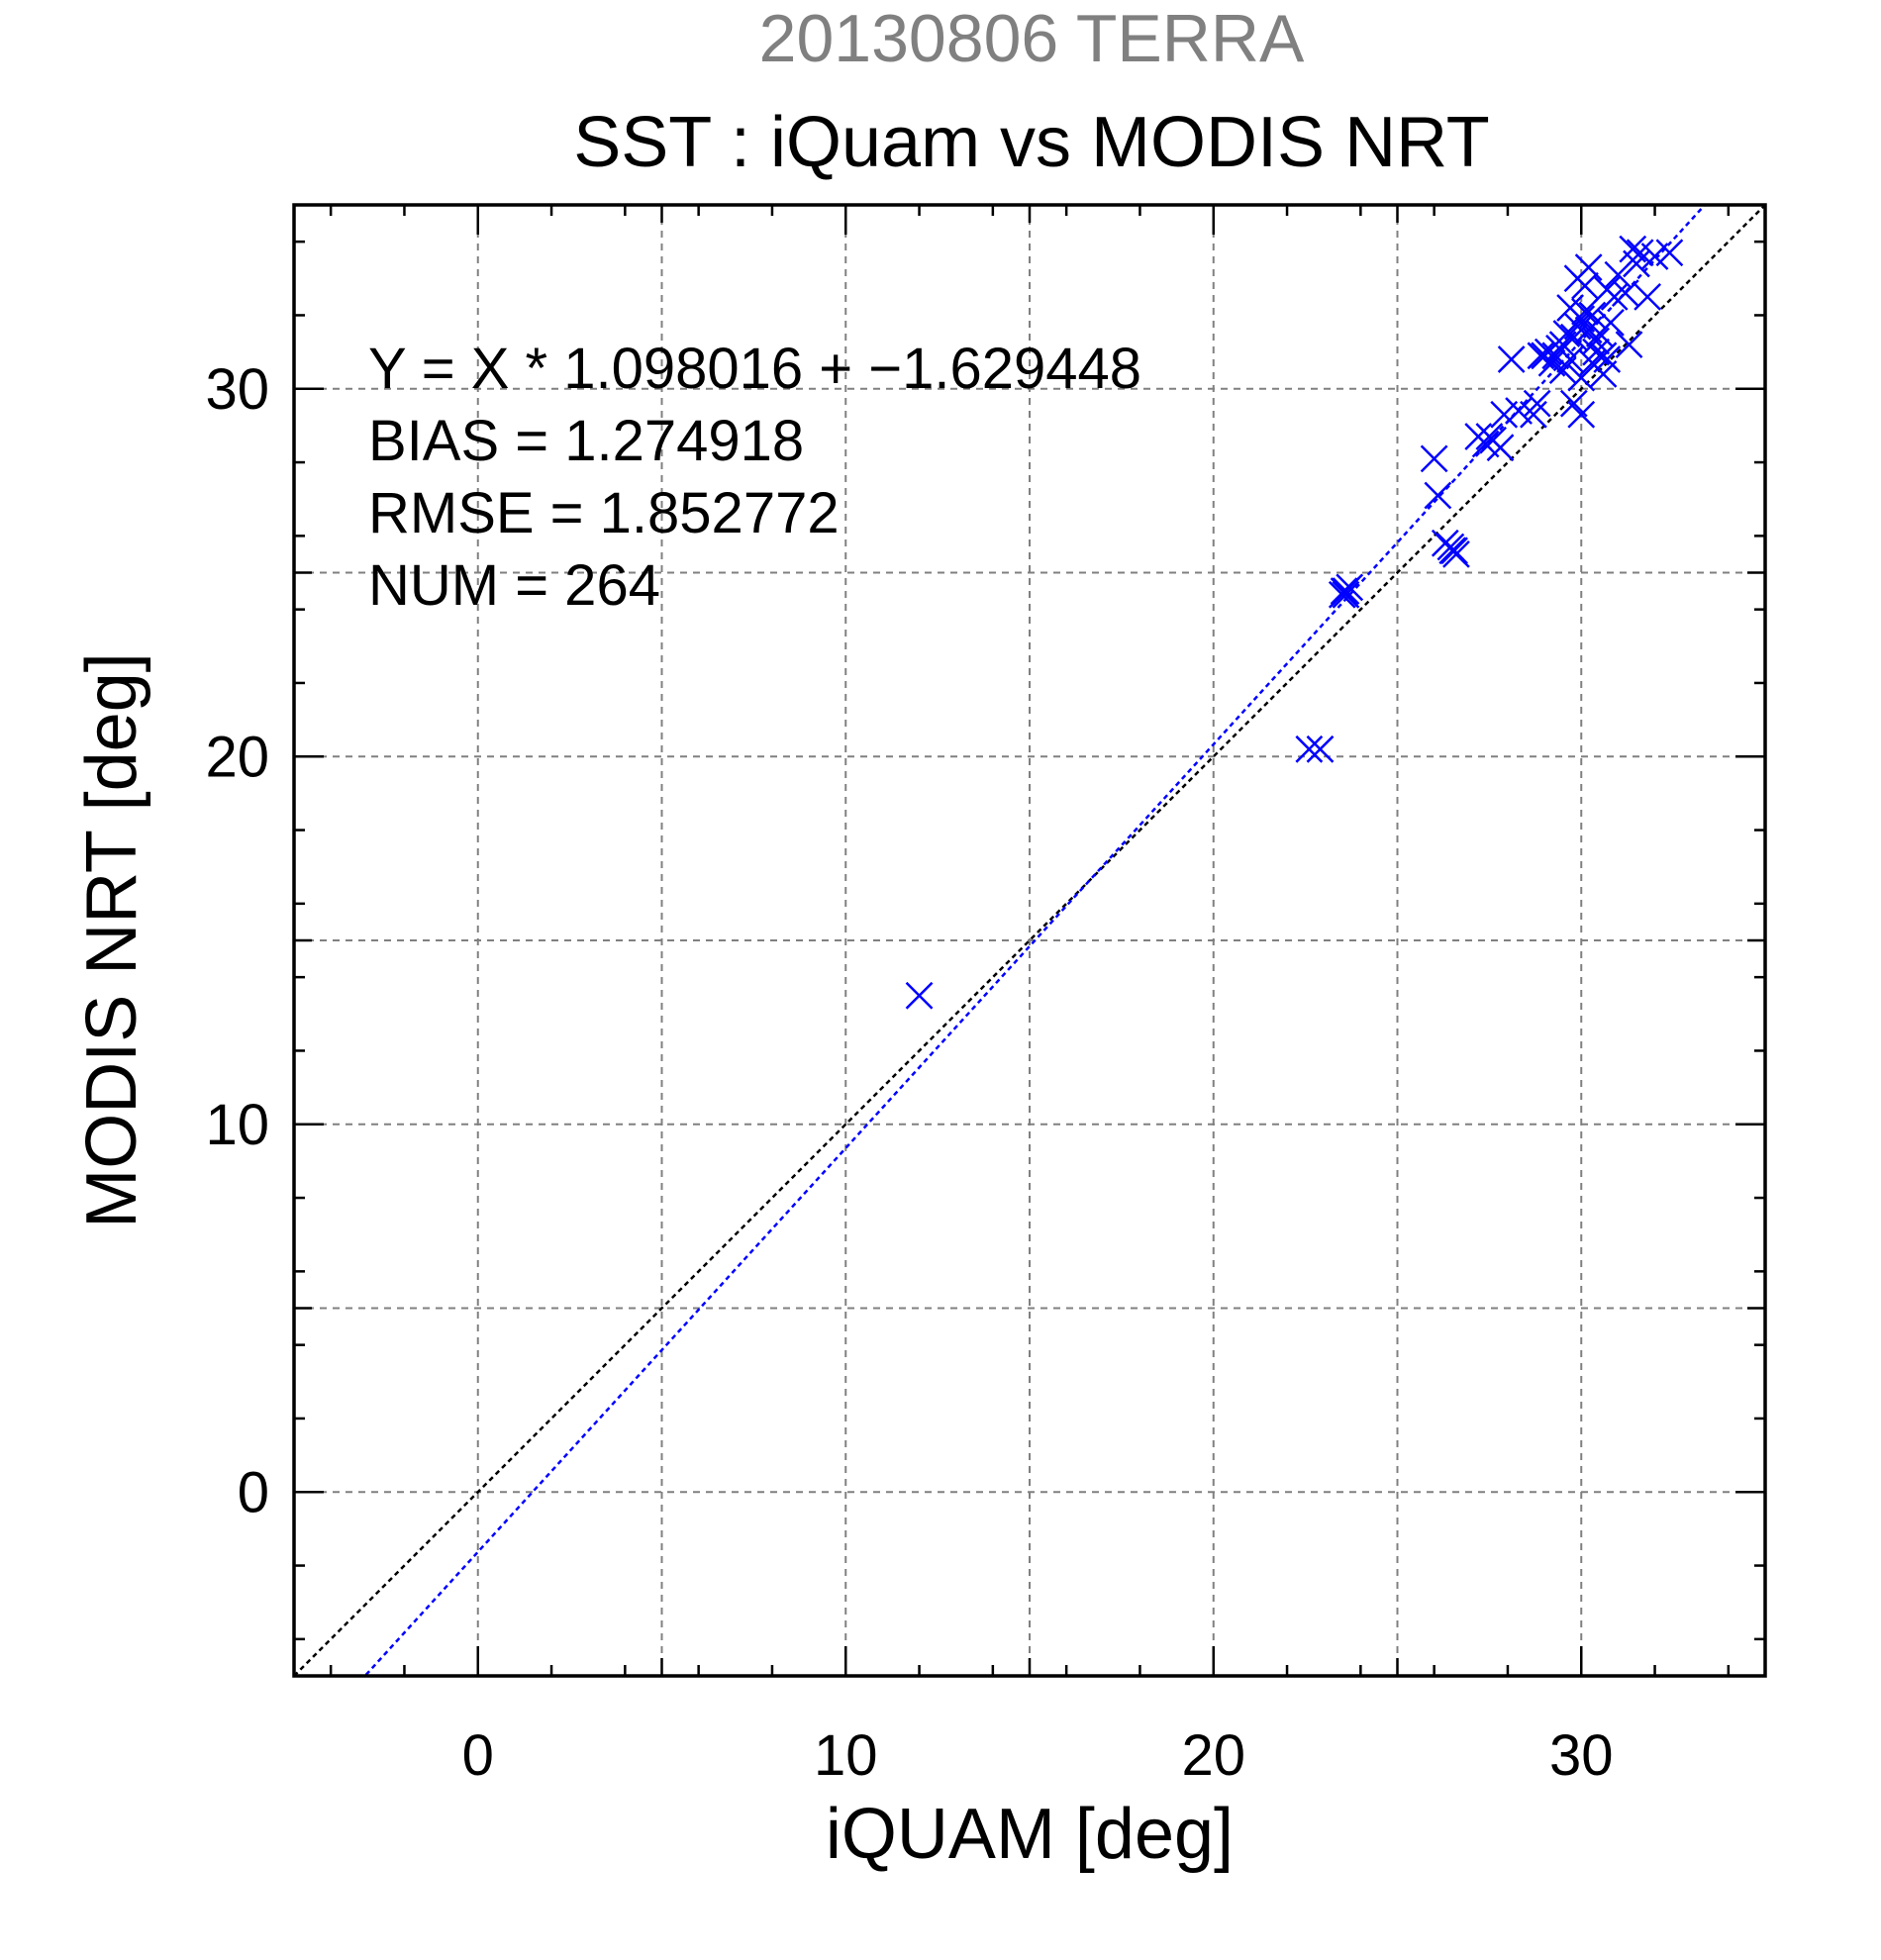 The width and height of the screenshot is (1881, 1960). Describe the element at coordinates (478, 1755) in the screenshot. I see `x-tick-label: 0` at that location.